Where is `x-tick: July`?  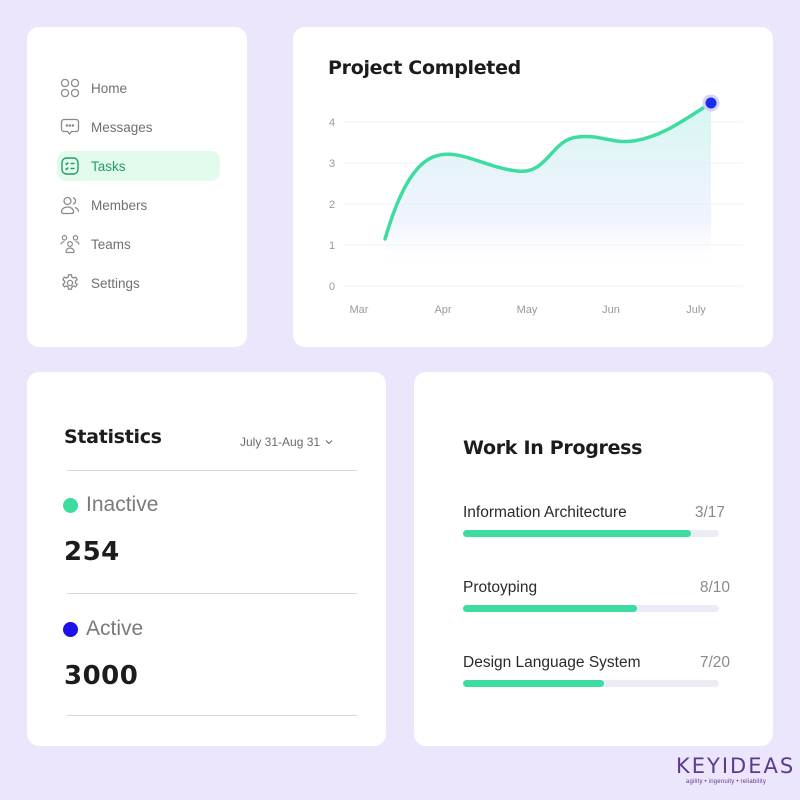
x-tick: July is located at coordinates (696, 310).